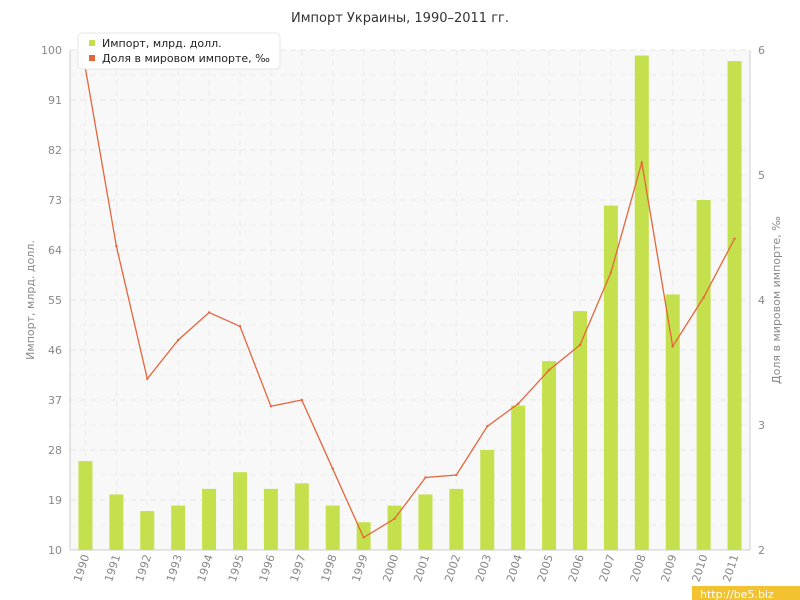  Describe the element at coordinates (55, 200) in the screenshot. I see `y-tick-label-left: 73` at that location.